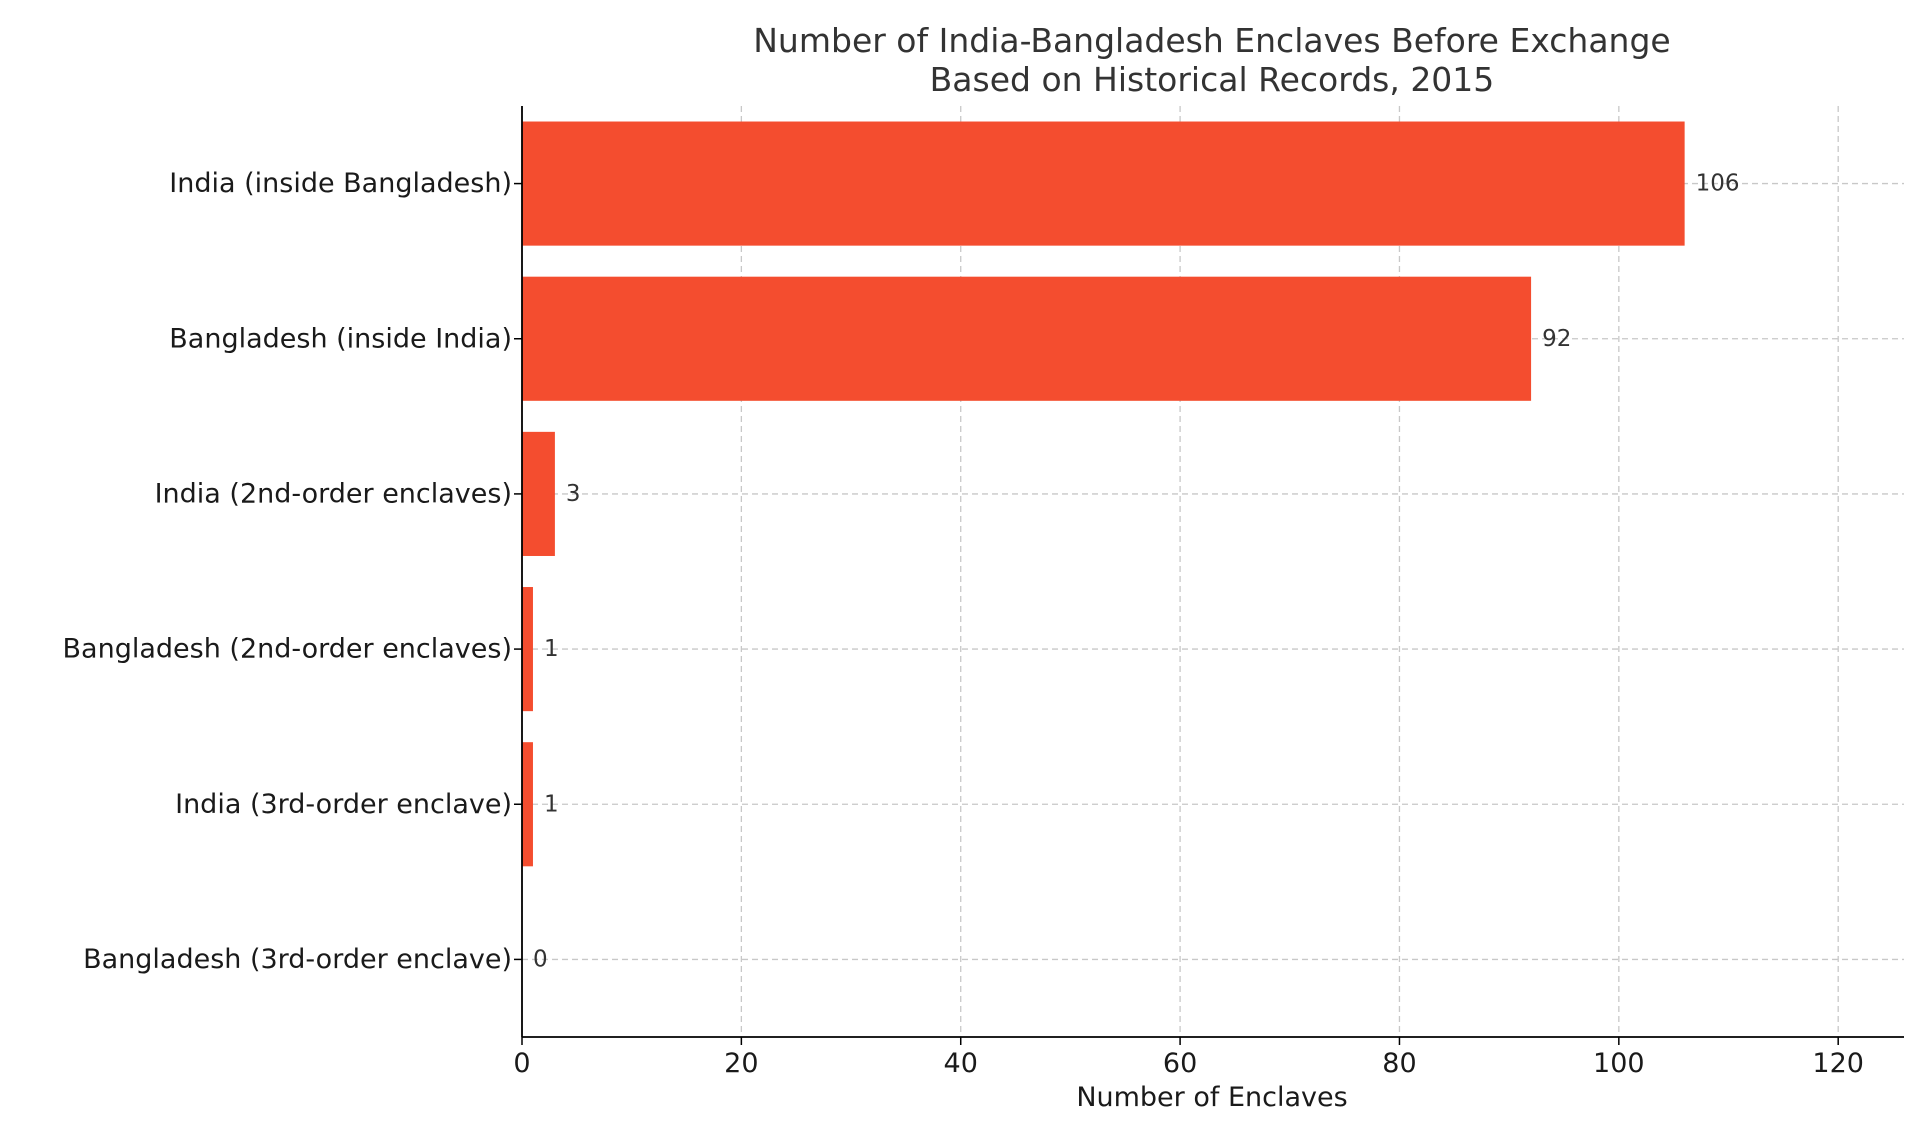  What do you see at coordinates (551, 804) in the screenshot?
I see `data-label-4: 1` at bounding box center [551, 804].